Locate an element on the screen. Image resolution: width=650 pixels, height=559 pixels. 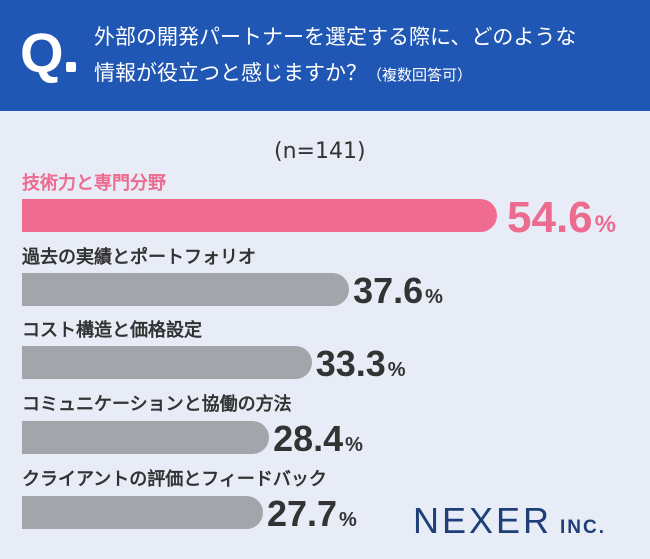
brand-suffix: INC. is located at coordinates (583, 527).